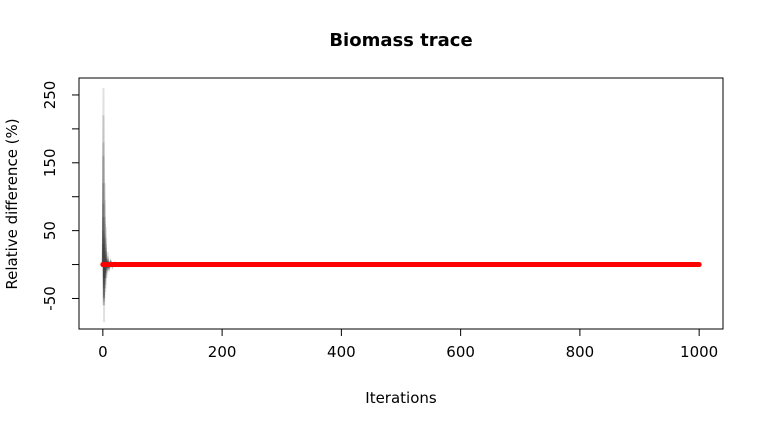 This screenshot has height=428, width=764. Describe the element at coordinates (408, 344) in the screenshot. I see `x-axis: 0 200 400 600 800 1000` at that location.